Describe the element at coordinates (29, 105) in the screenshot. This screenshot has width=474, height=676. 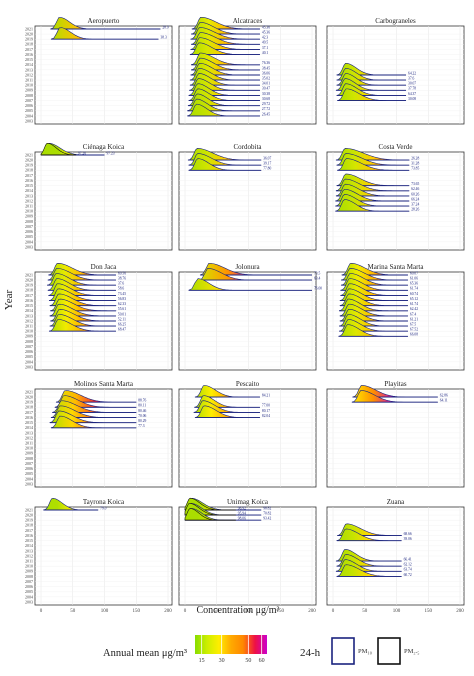
I see `y-tick-label: 2006` at that location.